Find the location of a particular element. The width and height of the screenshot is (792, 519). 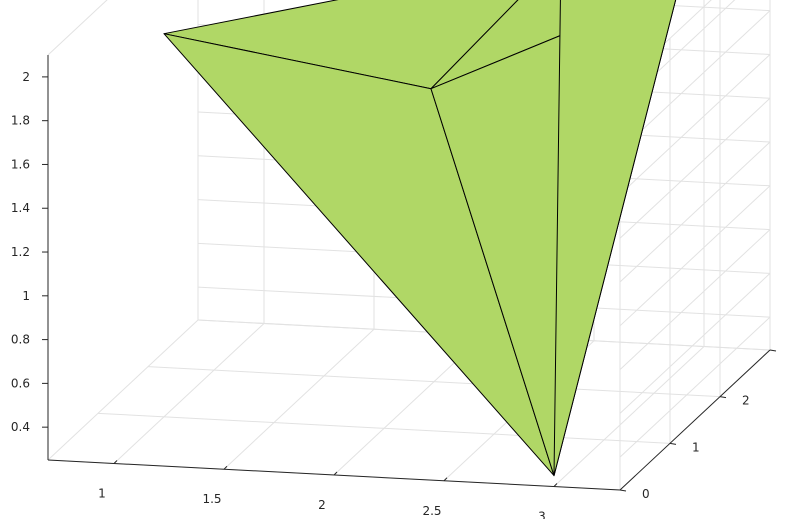

y-tick-label: 1 is located at coordinates (696, 447).